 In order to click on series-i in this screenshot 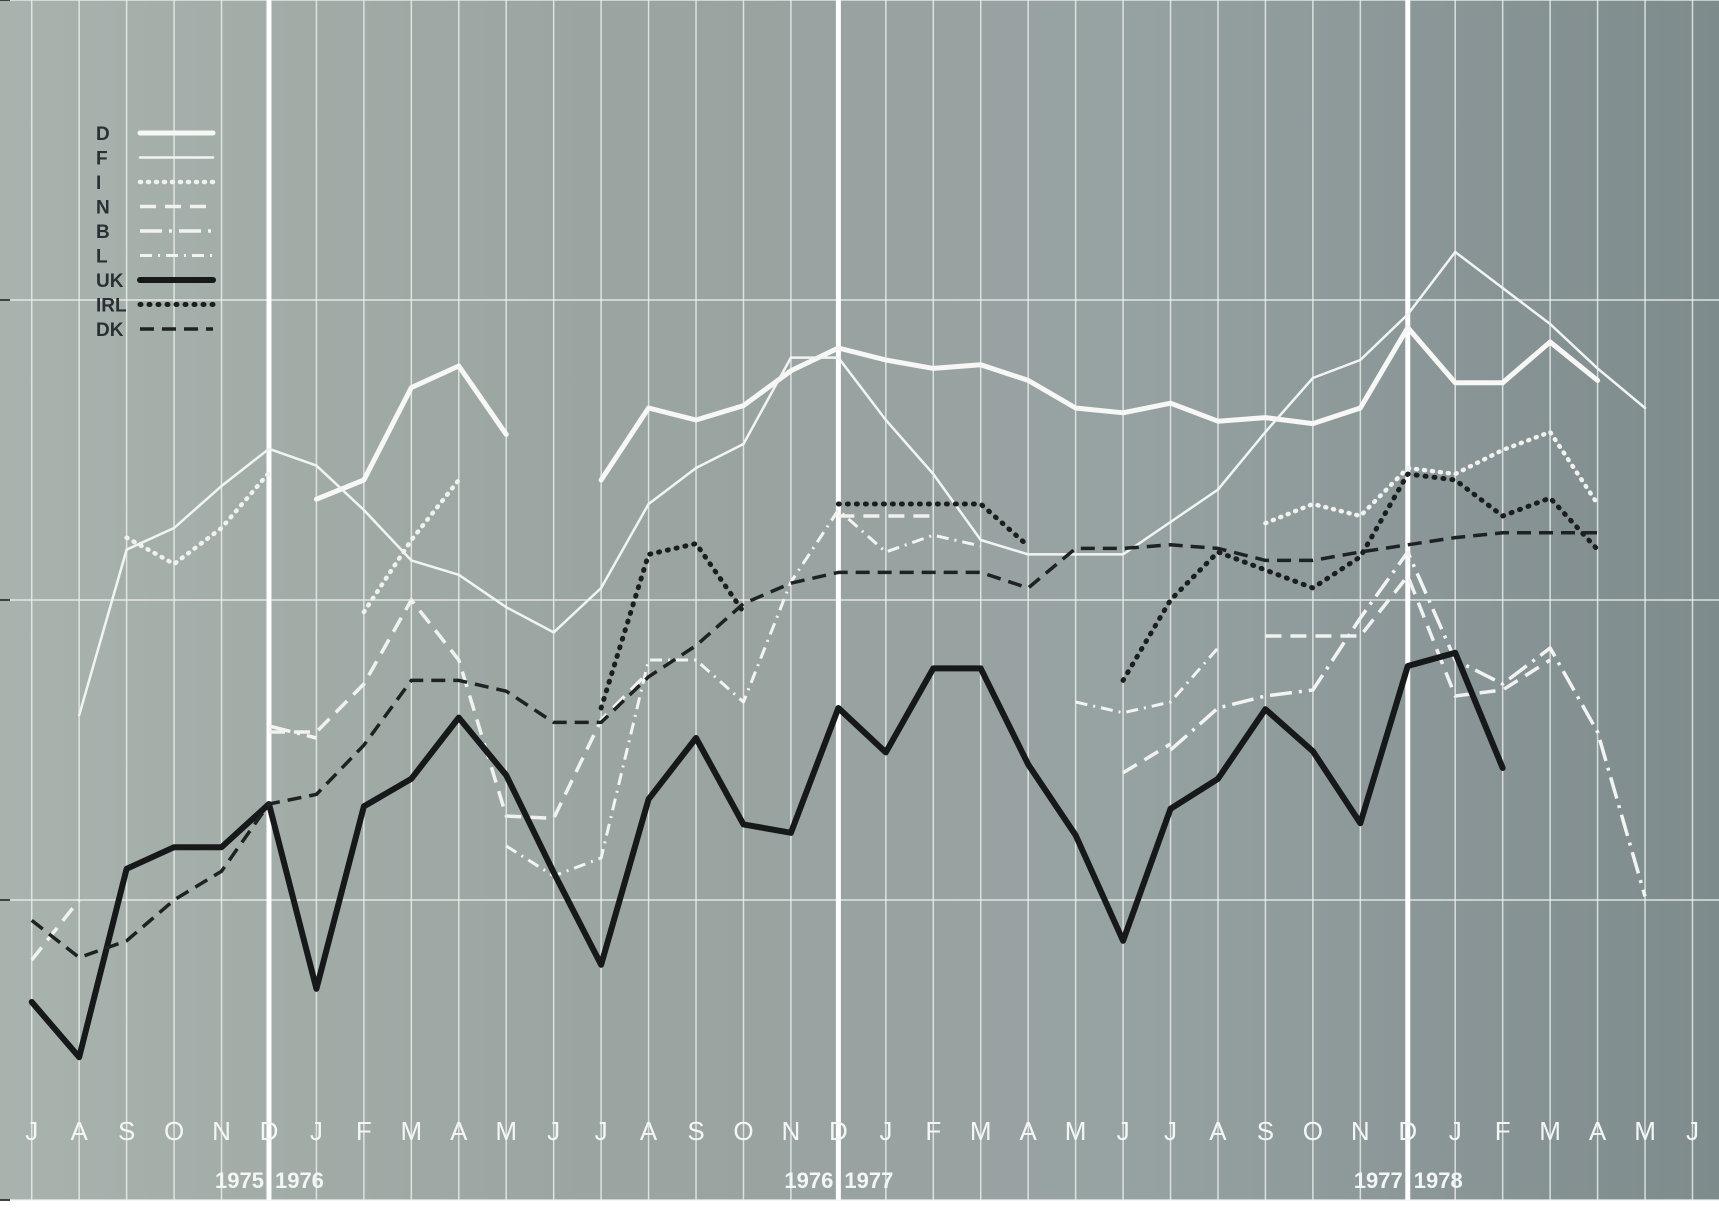, I will do `click(862, 522)`.